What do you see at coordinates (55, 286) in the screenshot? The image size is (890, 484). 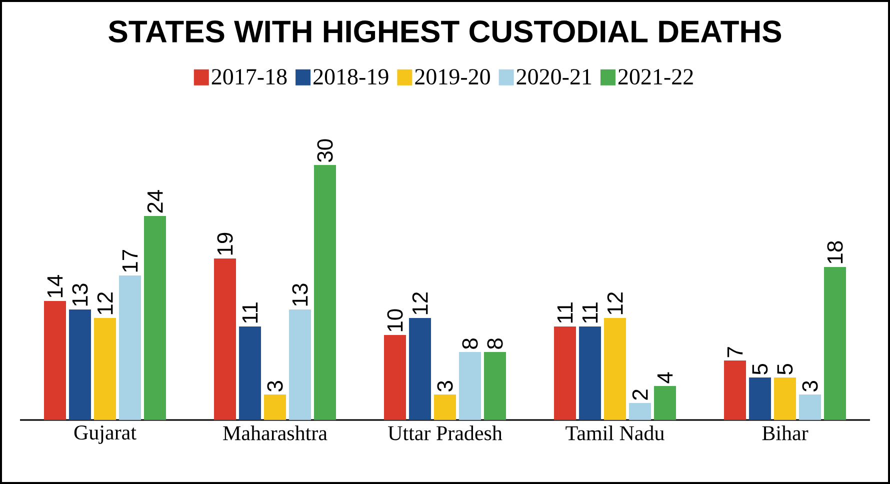 I see `data-label: 14` at bounding box center [55, 286].